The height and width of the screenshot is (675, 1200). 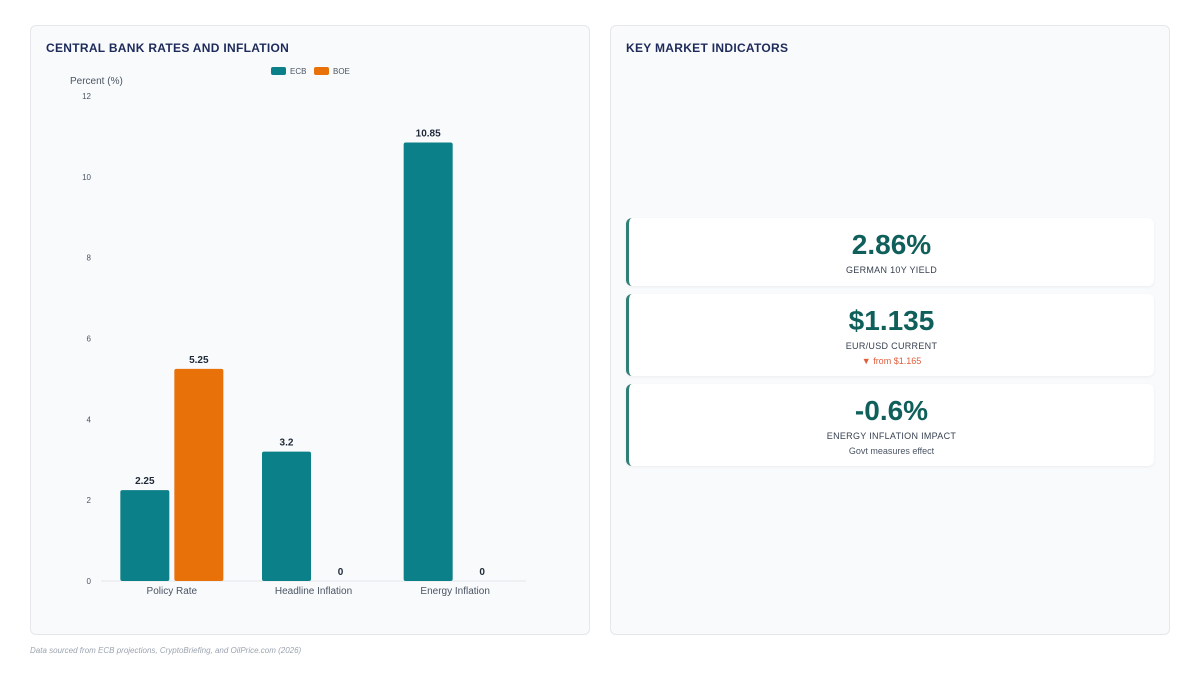 I want to click on legend-swatch-ecb, so click(x=278, y=71).